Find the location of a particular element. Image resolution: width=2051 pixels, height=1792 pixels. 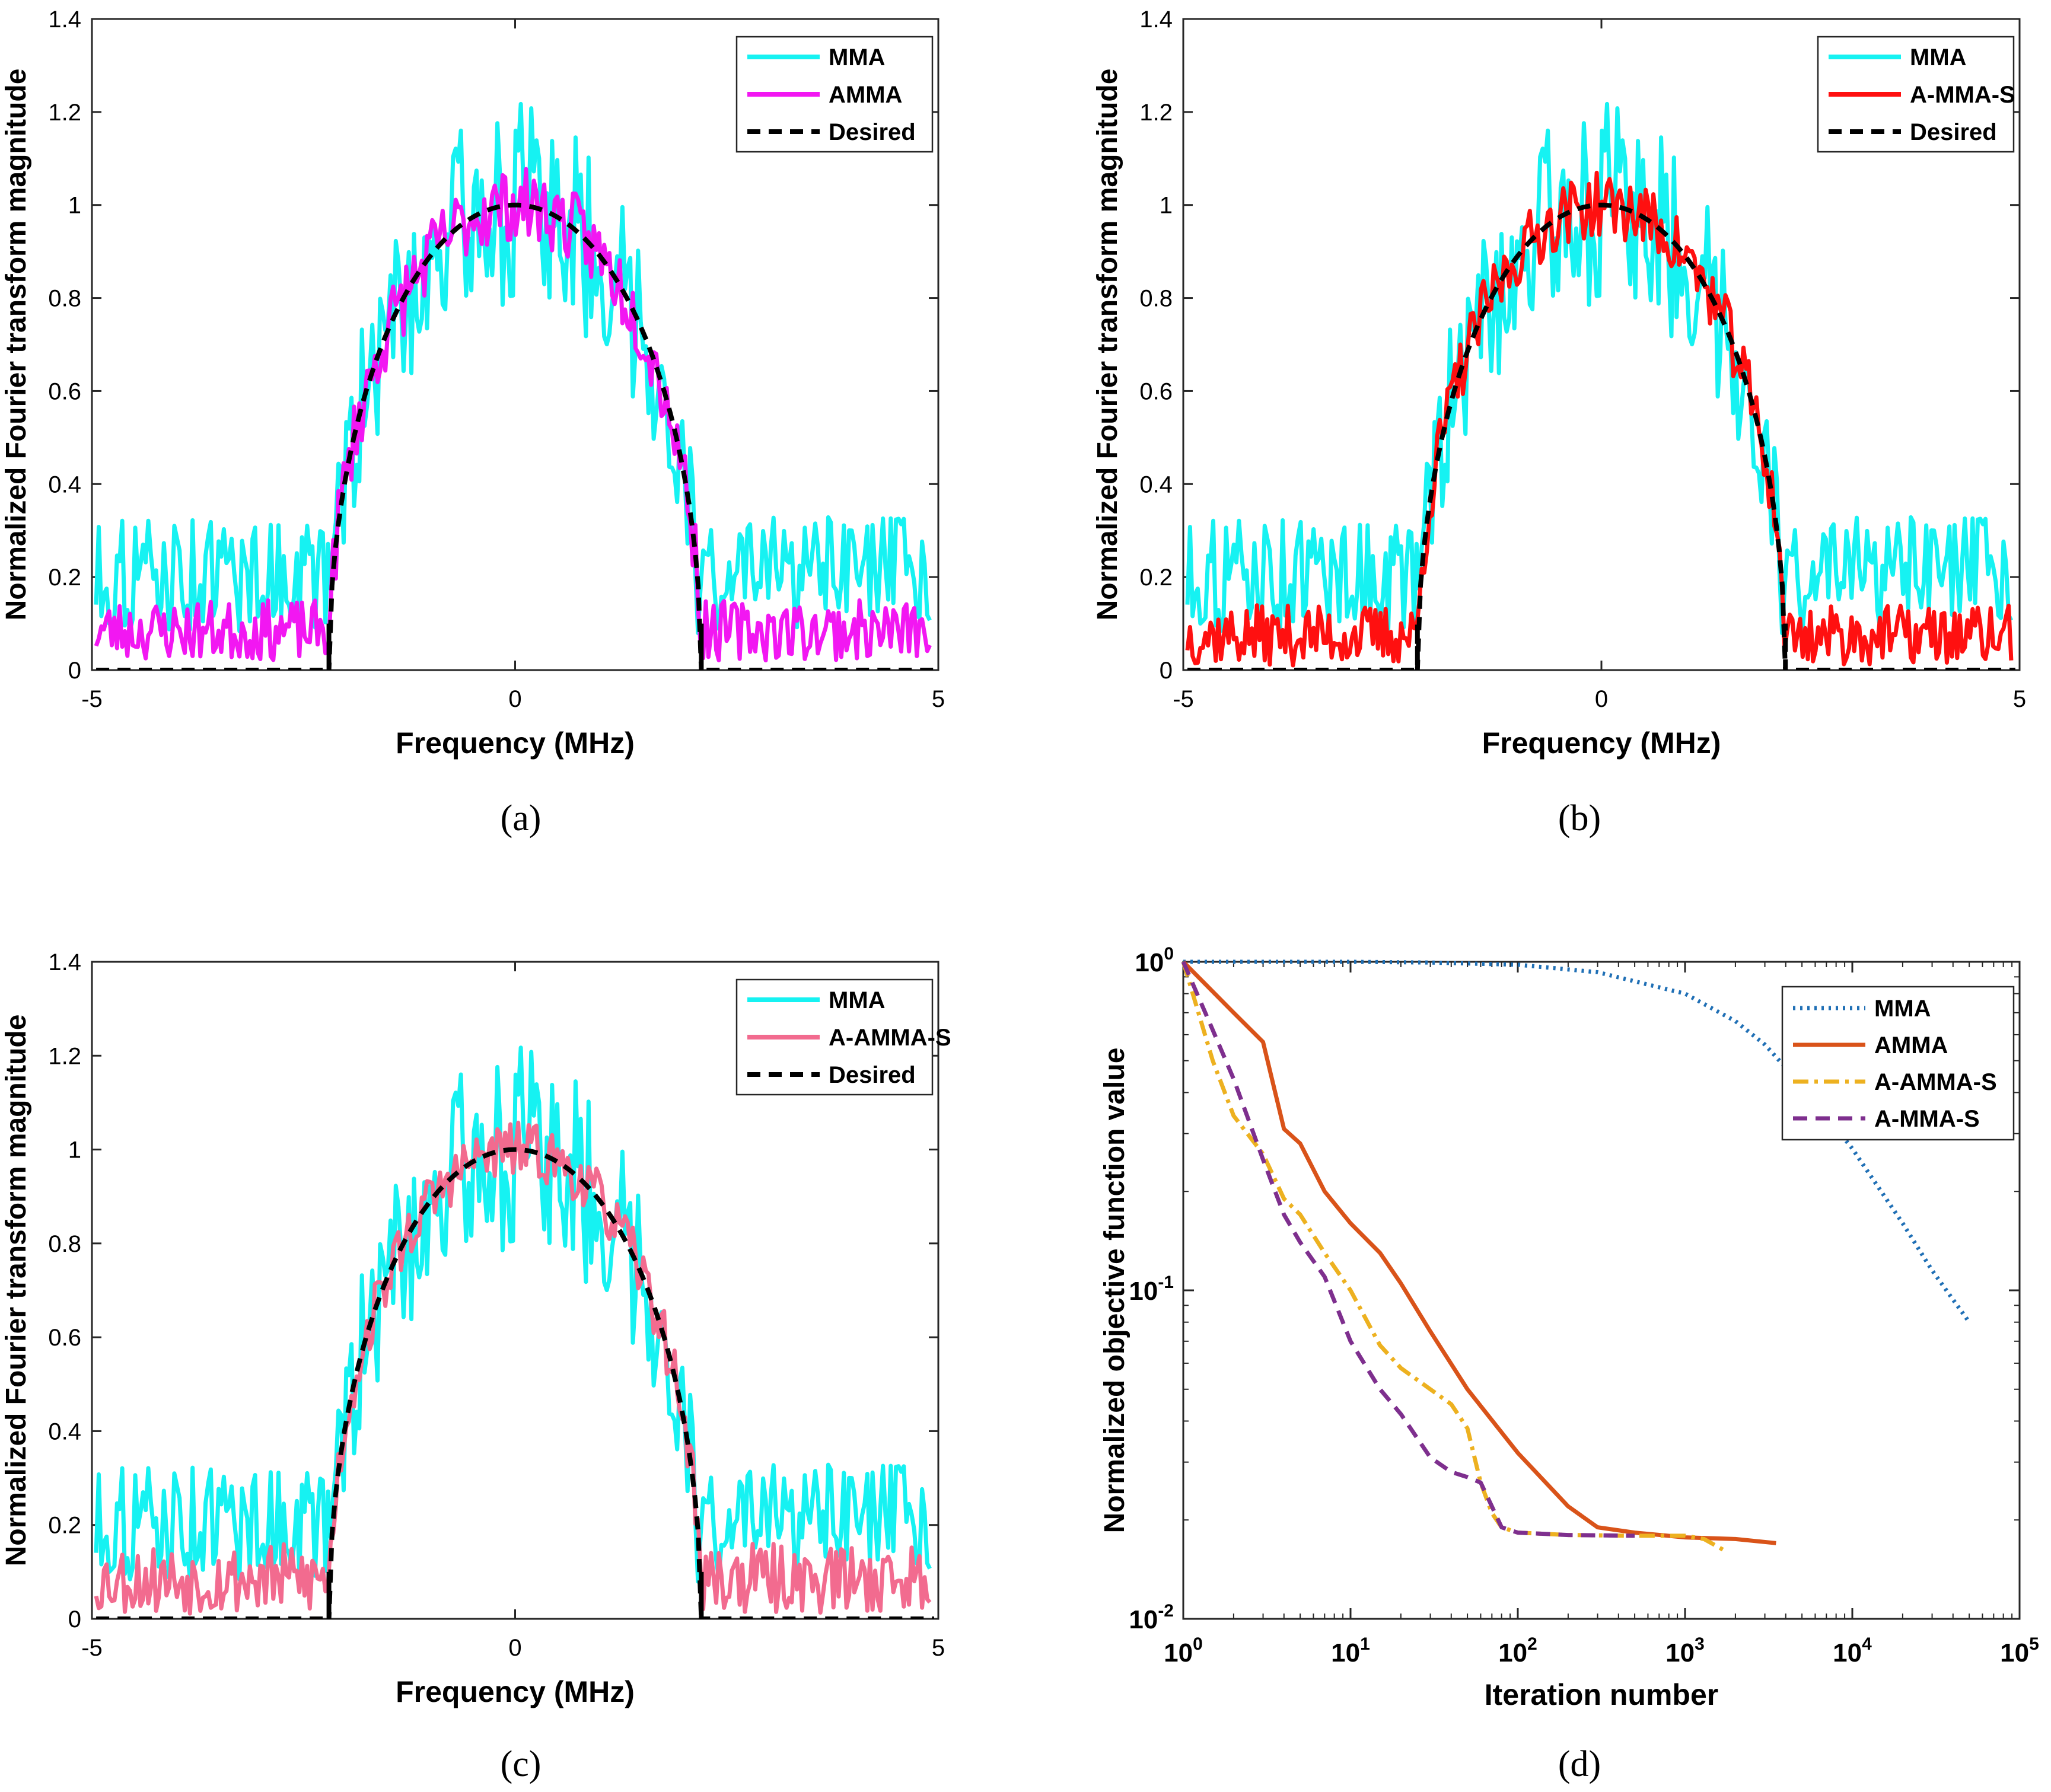

subfigure-caption: (d) is located at coordinates (1579, 1764).